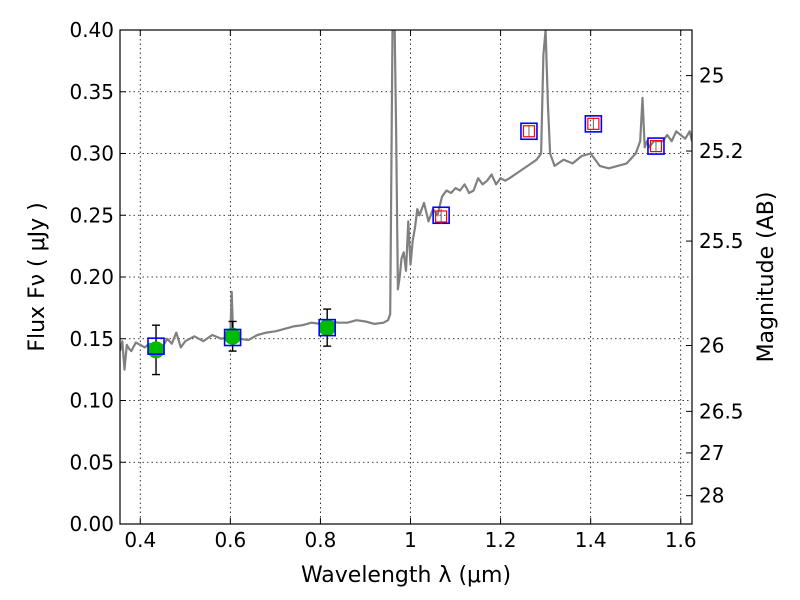 Image resolution: width=800 pixels, height=600 pixels. What do you see at coordinates (591, 540) in the screenshot?
I see `x-tick-label: 1.4` at bounding box center [591, 540].